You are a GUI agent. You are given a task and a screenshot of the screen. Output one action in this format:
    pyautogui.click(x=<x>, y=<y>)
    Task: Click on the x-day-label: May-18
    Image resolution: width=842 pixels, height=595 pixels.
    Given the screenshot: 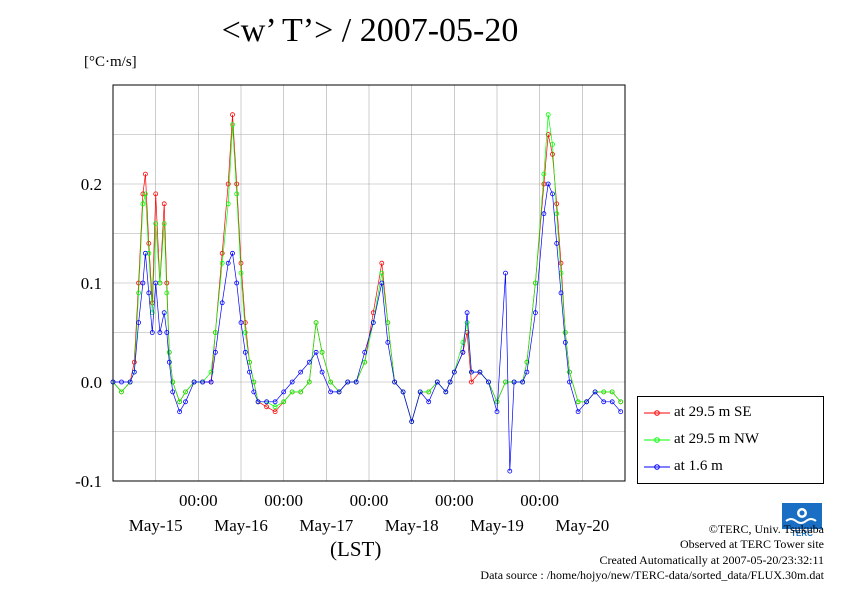 What is the action you would take?
    pyautogui.click(x=412, y=525)
    